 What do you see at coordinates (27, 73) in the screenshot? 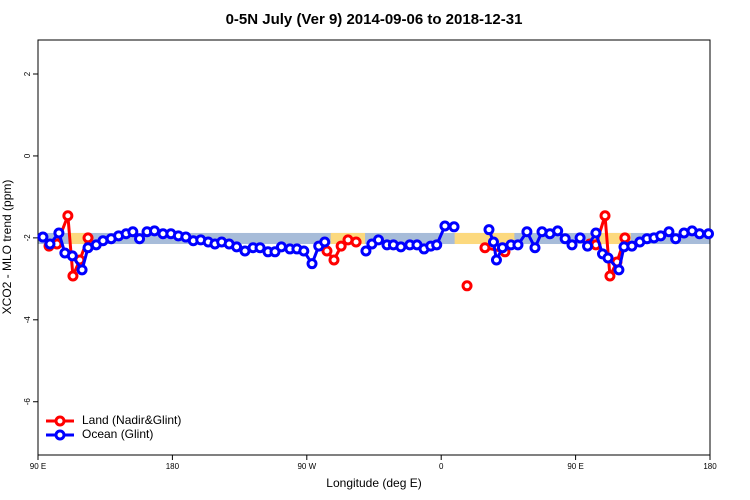
I see `y-tick-label: 2` at bounding box center [27, 73].